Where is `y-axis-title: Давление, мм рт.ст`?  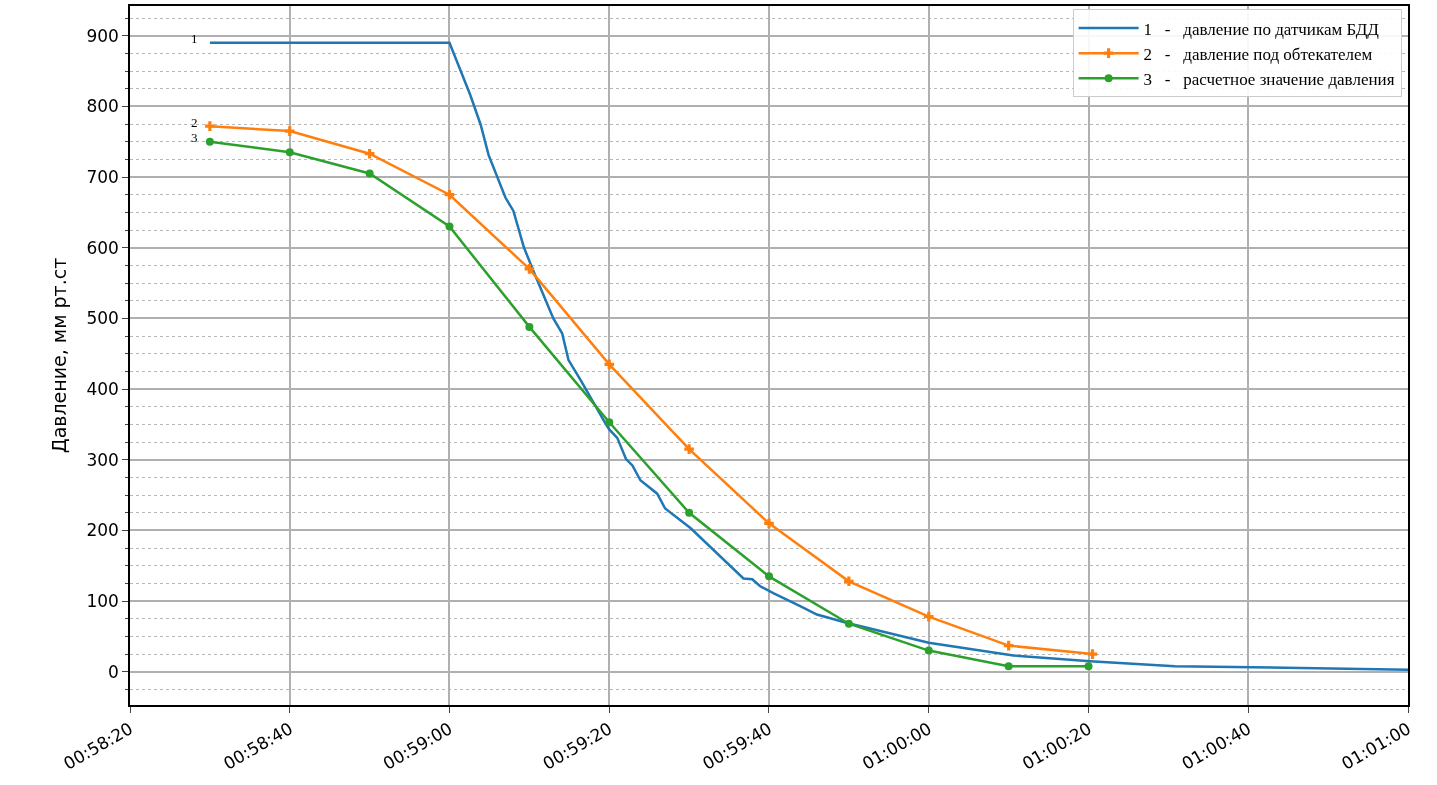 y-axis-title: Давление, мм рт.ст is located at coordinates (58, 355).